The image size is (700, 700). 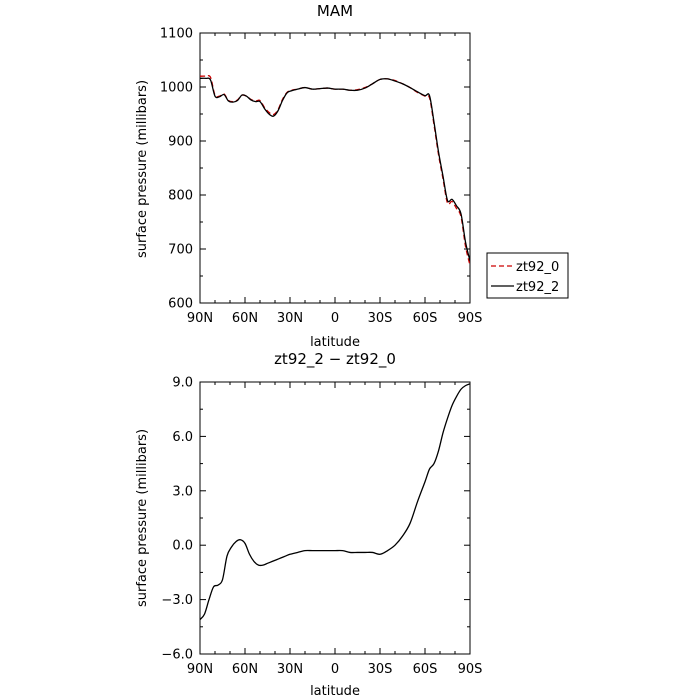 I want to click on top-chart-xtick-label: 90N, so click(x=200, y=318).